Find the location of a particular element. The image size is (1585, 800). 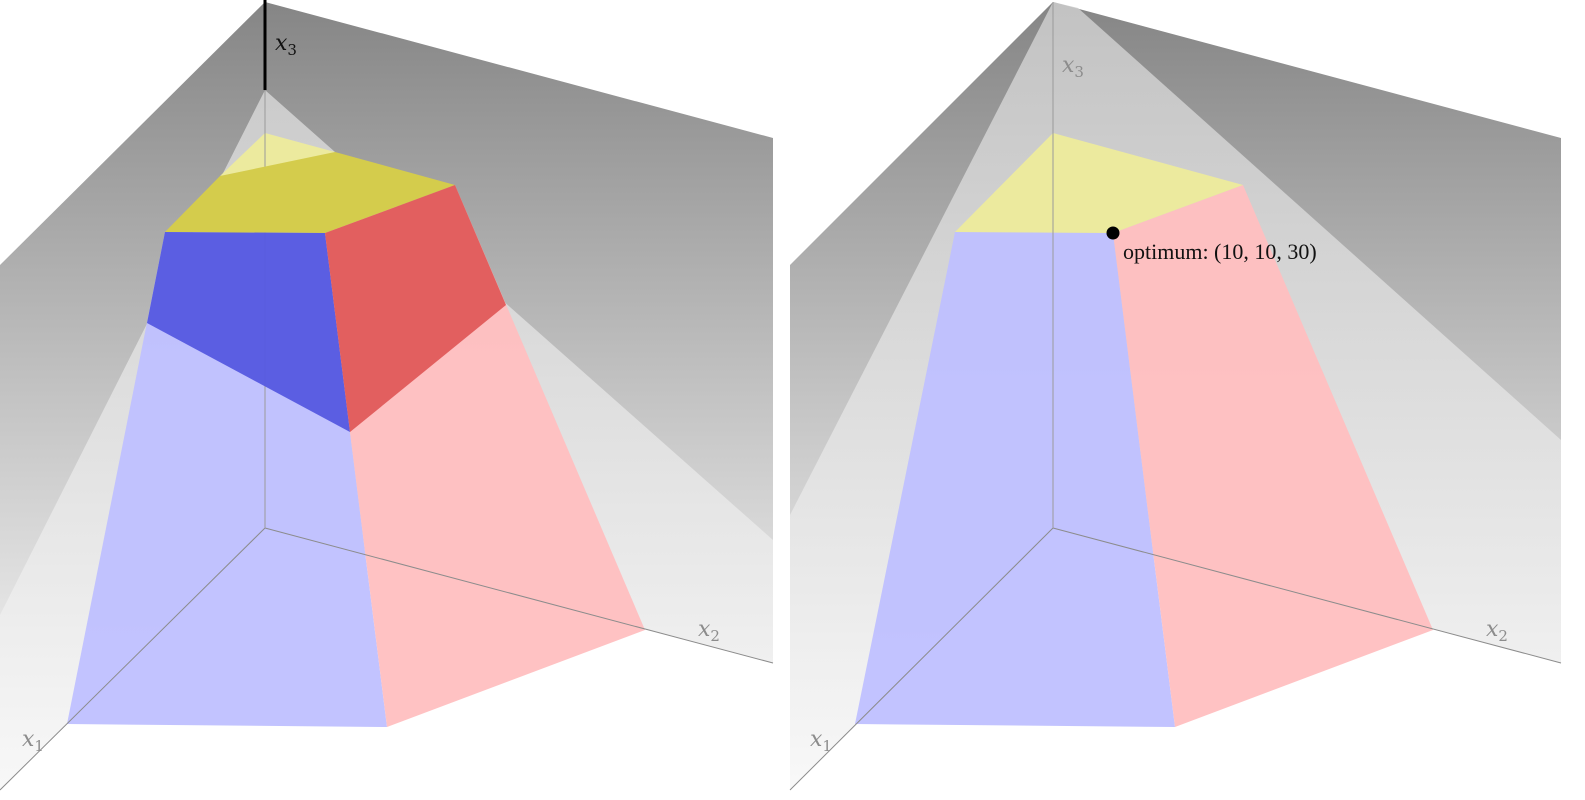

left-solid-blue is located at coordinates (248, 332).